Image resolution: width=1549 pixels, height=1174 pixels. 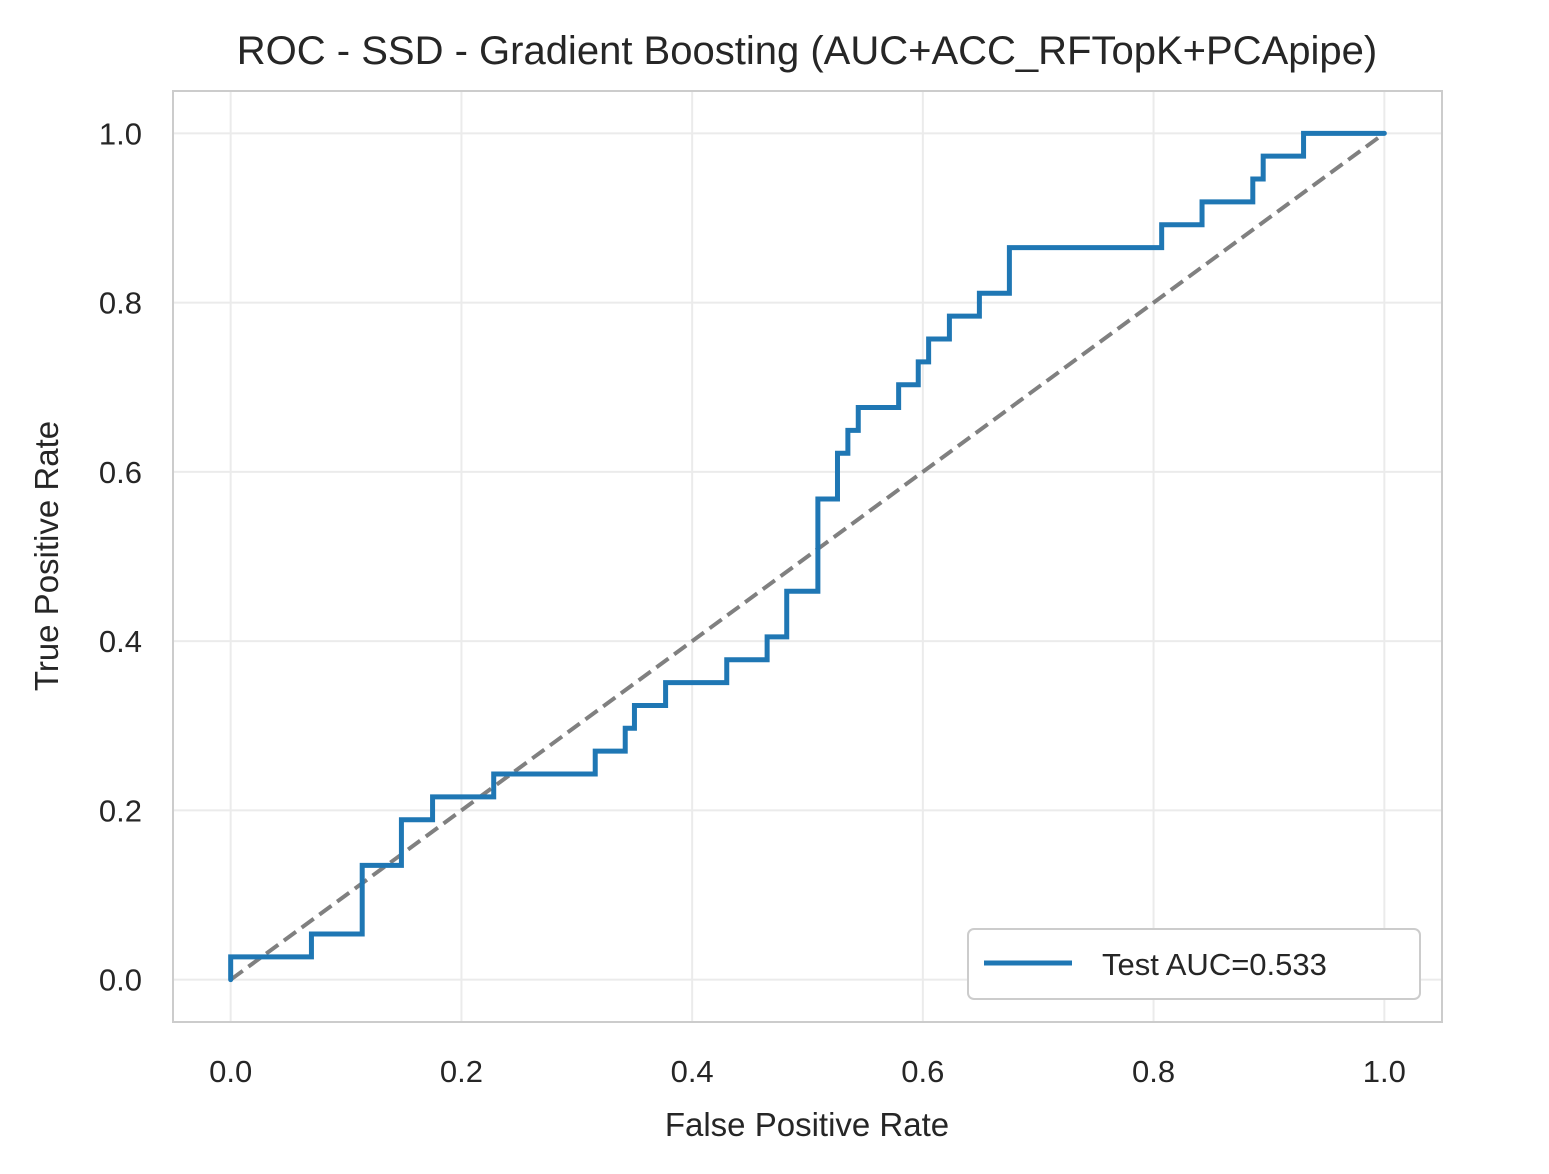 What do you see at coordinates (807, 1071) in the screenshot?
I see `x-tick-labels: 0.0 0.2 0.4 0.6 0.8 1.0` at bounding box center [807, 1071].